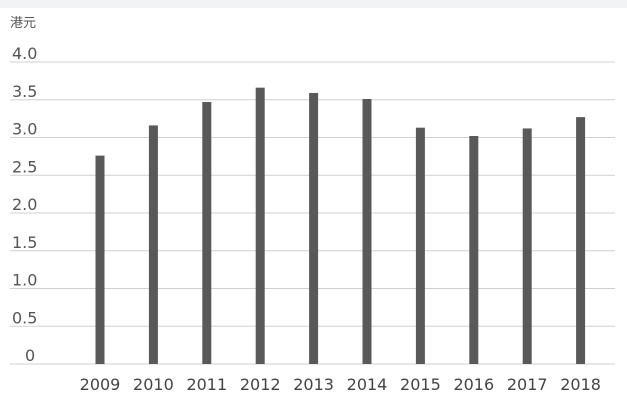 The image size is (627, 394). I want to click on x-tick-label: 2015, so click(420, 384).